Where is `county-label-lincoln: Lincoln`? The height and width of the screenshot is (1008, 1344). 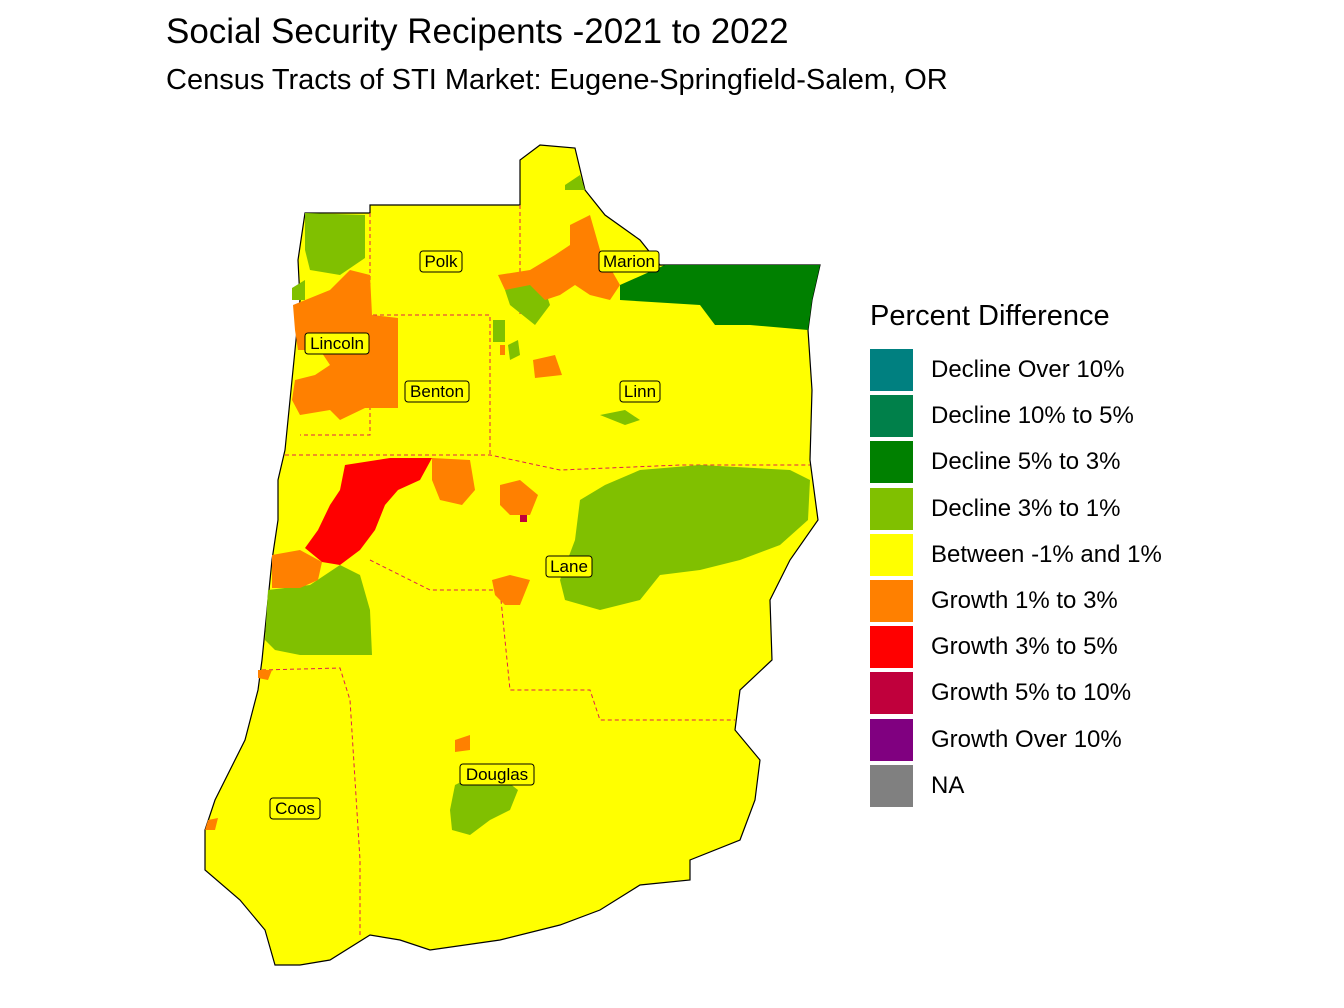 county-label-lincoln: Lincoln is located at coordinates (337, 343).